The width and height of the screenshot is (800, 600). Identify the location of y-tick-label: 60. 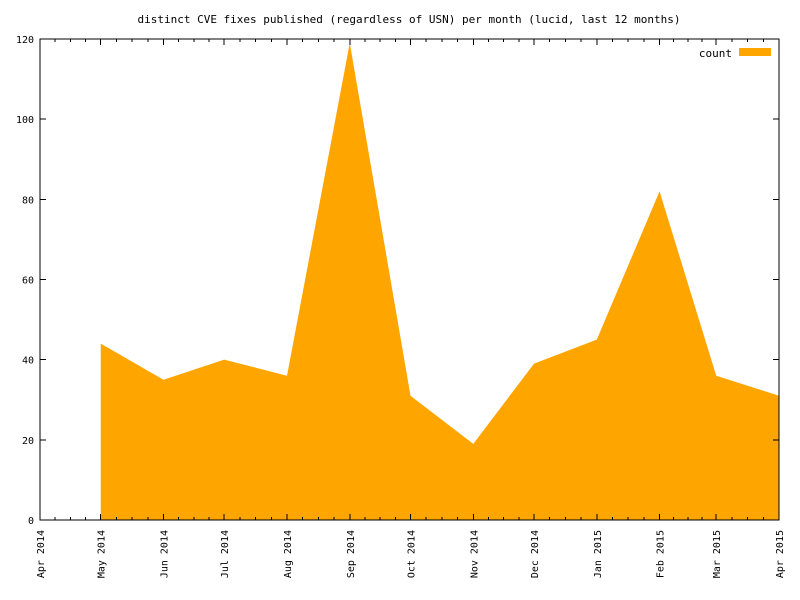
(28, 281).